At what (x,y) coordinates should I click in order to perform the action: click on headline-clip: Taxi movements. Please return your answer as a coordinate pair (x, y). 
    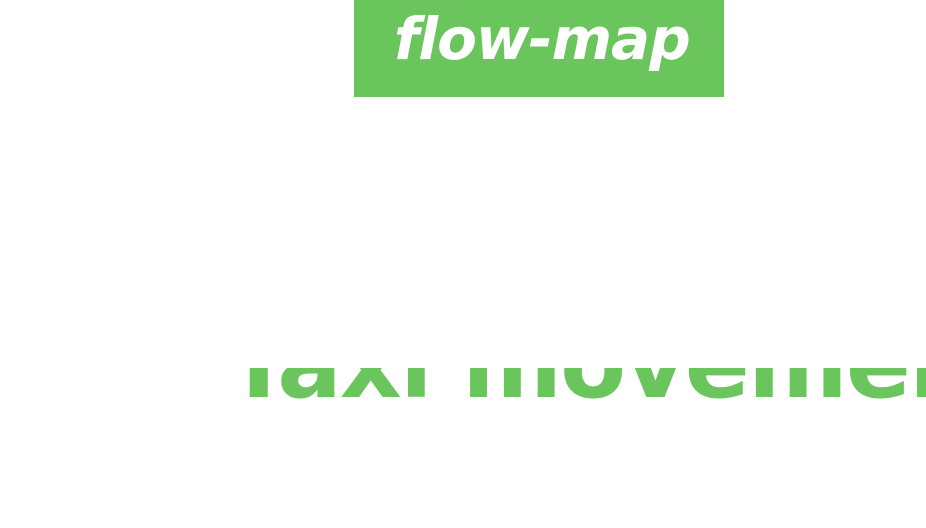
    Looking at the image, I should click on (576, 388).